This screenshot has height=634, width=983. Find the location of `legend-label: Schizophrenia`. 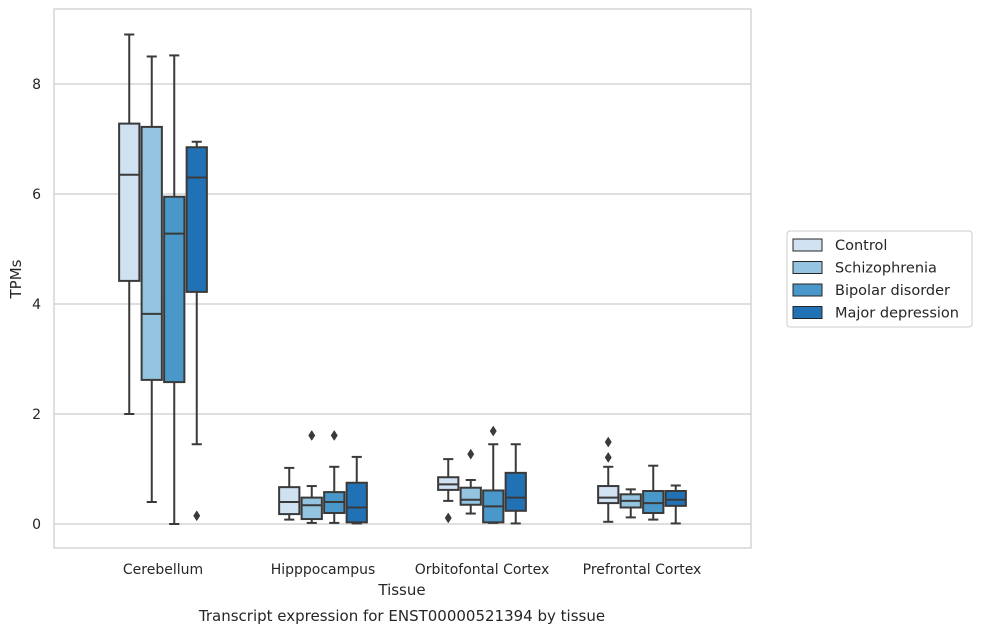

legend-label: Schizophrenia is located at coordinates (886, 269).